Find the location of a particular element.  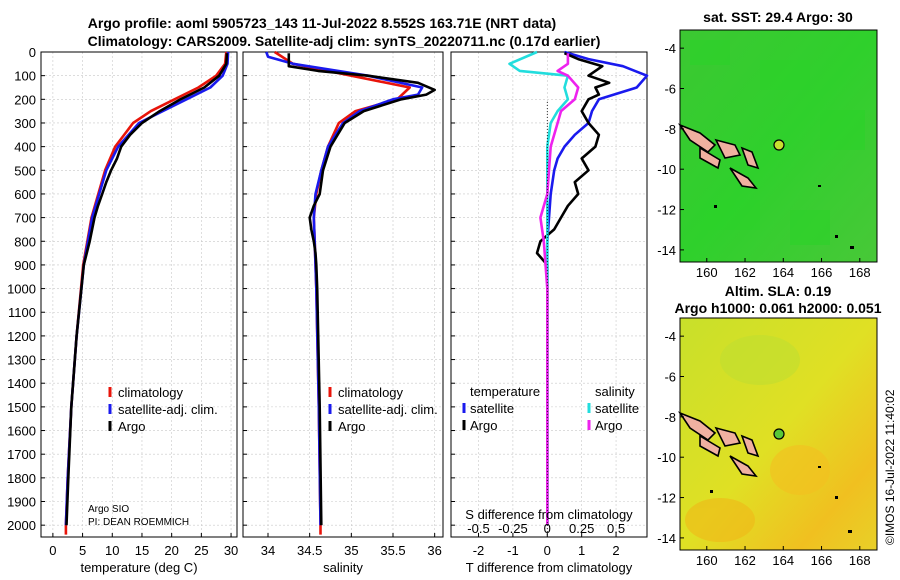

y-tick-label: 1400 is located at coordinates (21, 383).